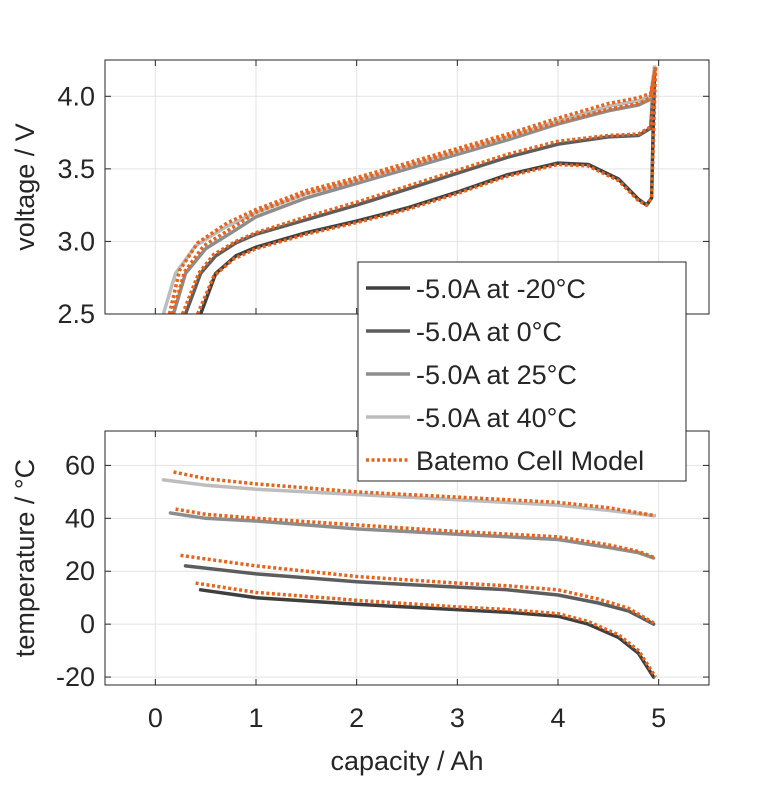  What do you see at coordinates (80, 518) in the screenshot?
I see `temperature-y-tick-label: 40` at bounding box center [80, 518].